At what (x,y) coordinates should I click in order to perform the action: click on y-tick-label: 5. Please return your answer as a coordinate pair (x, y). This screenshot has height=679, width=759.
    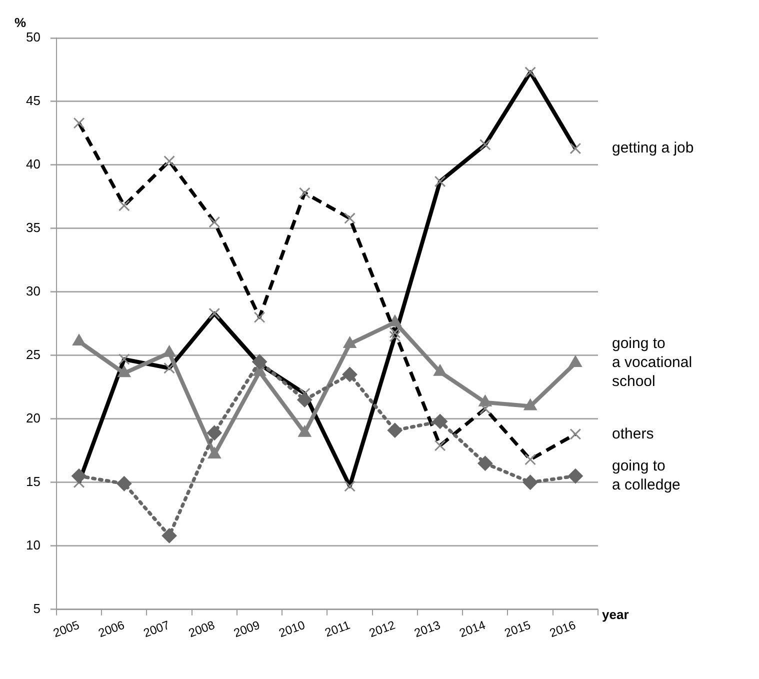
    Looking at the image, I should click on (36, 608).